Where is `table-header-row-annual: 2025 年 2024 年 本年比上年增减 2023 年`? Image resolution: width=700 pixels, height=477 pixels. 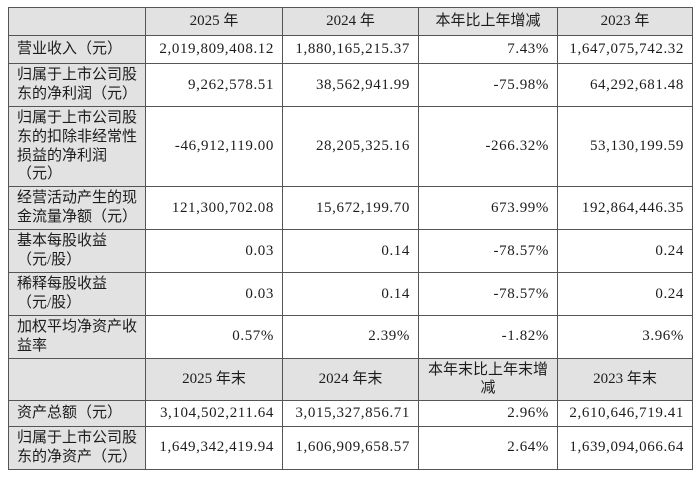 table-header-row-annual: 2025 年 2024 年 本年比上年增减 2023 年 is located at coordinates (350, 21).